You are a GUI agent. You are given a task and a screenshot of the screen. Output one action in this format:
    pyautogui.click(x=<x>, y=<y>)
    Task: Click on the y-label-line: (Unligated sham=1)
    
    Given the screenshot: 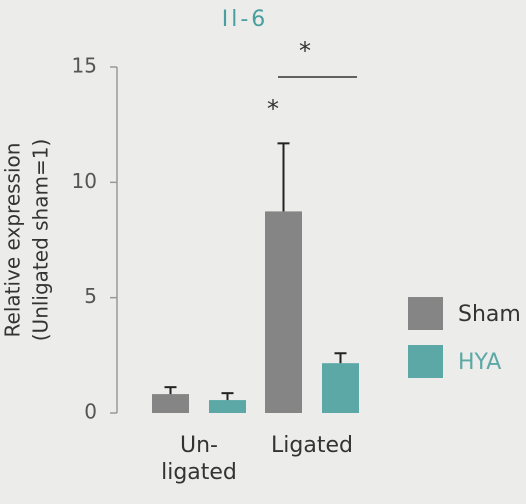 What is the action you would take?
    pyautogui.click(x=41, y=240)
    